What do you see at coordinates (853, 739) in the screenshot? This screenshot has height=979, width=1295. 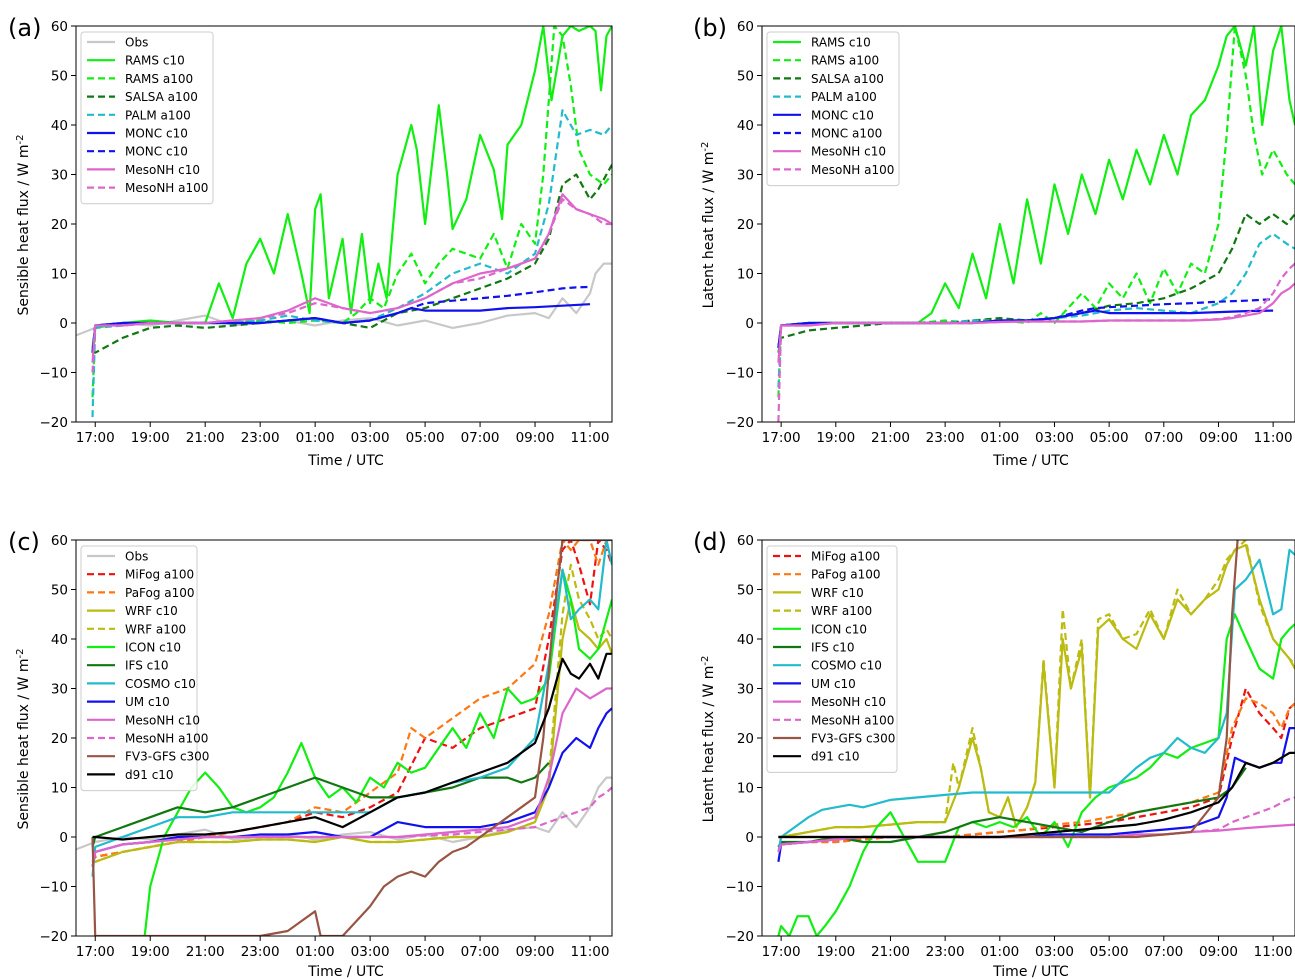 I see `chart3-legend-label: FV3-GFS c300` at bounding box center [853, 739].